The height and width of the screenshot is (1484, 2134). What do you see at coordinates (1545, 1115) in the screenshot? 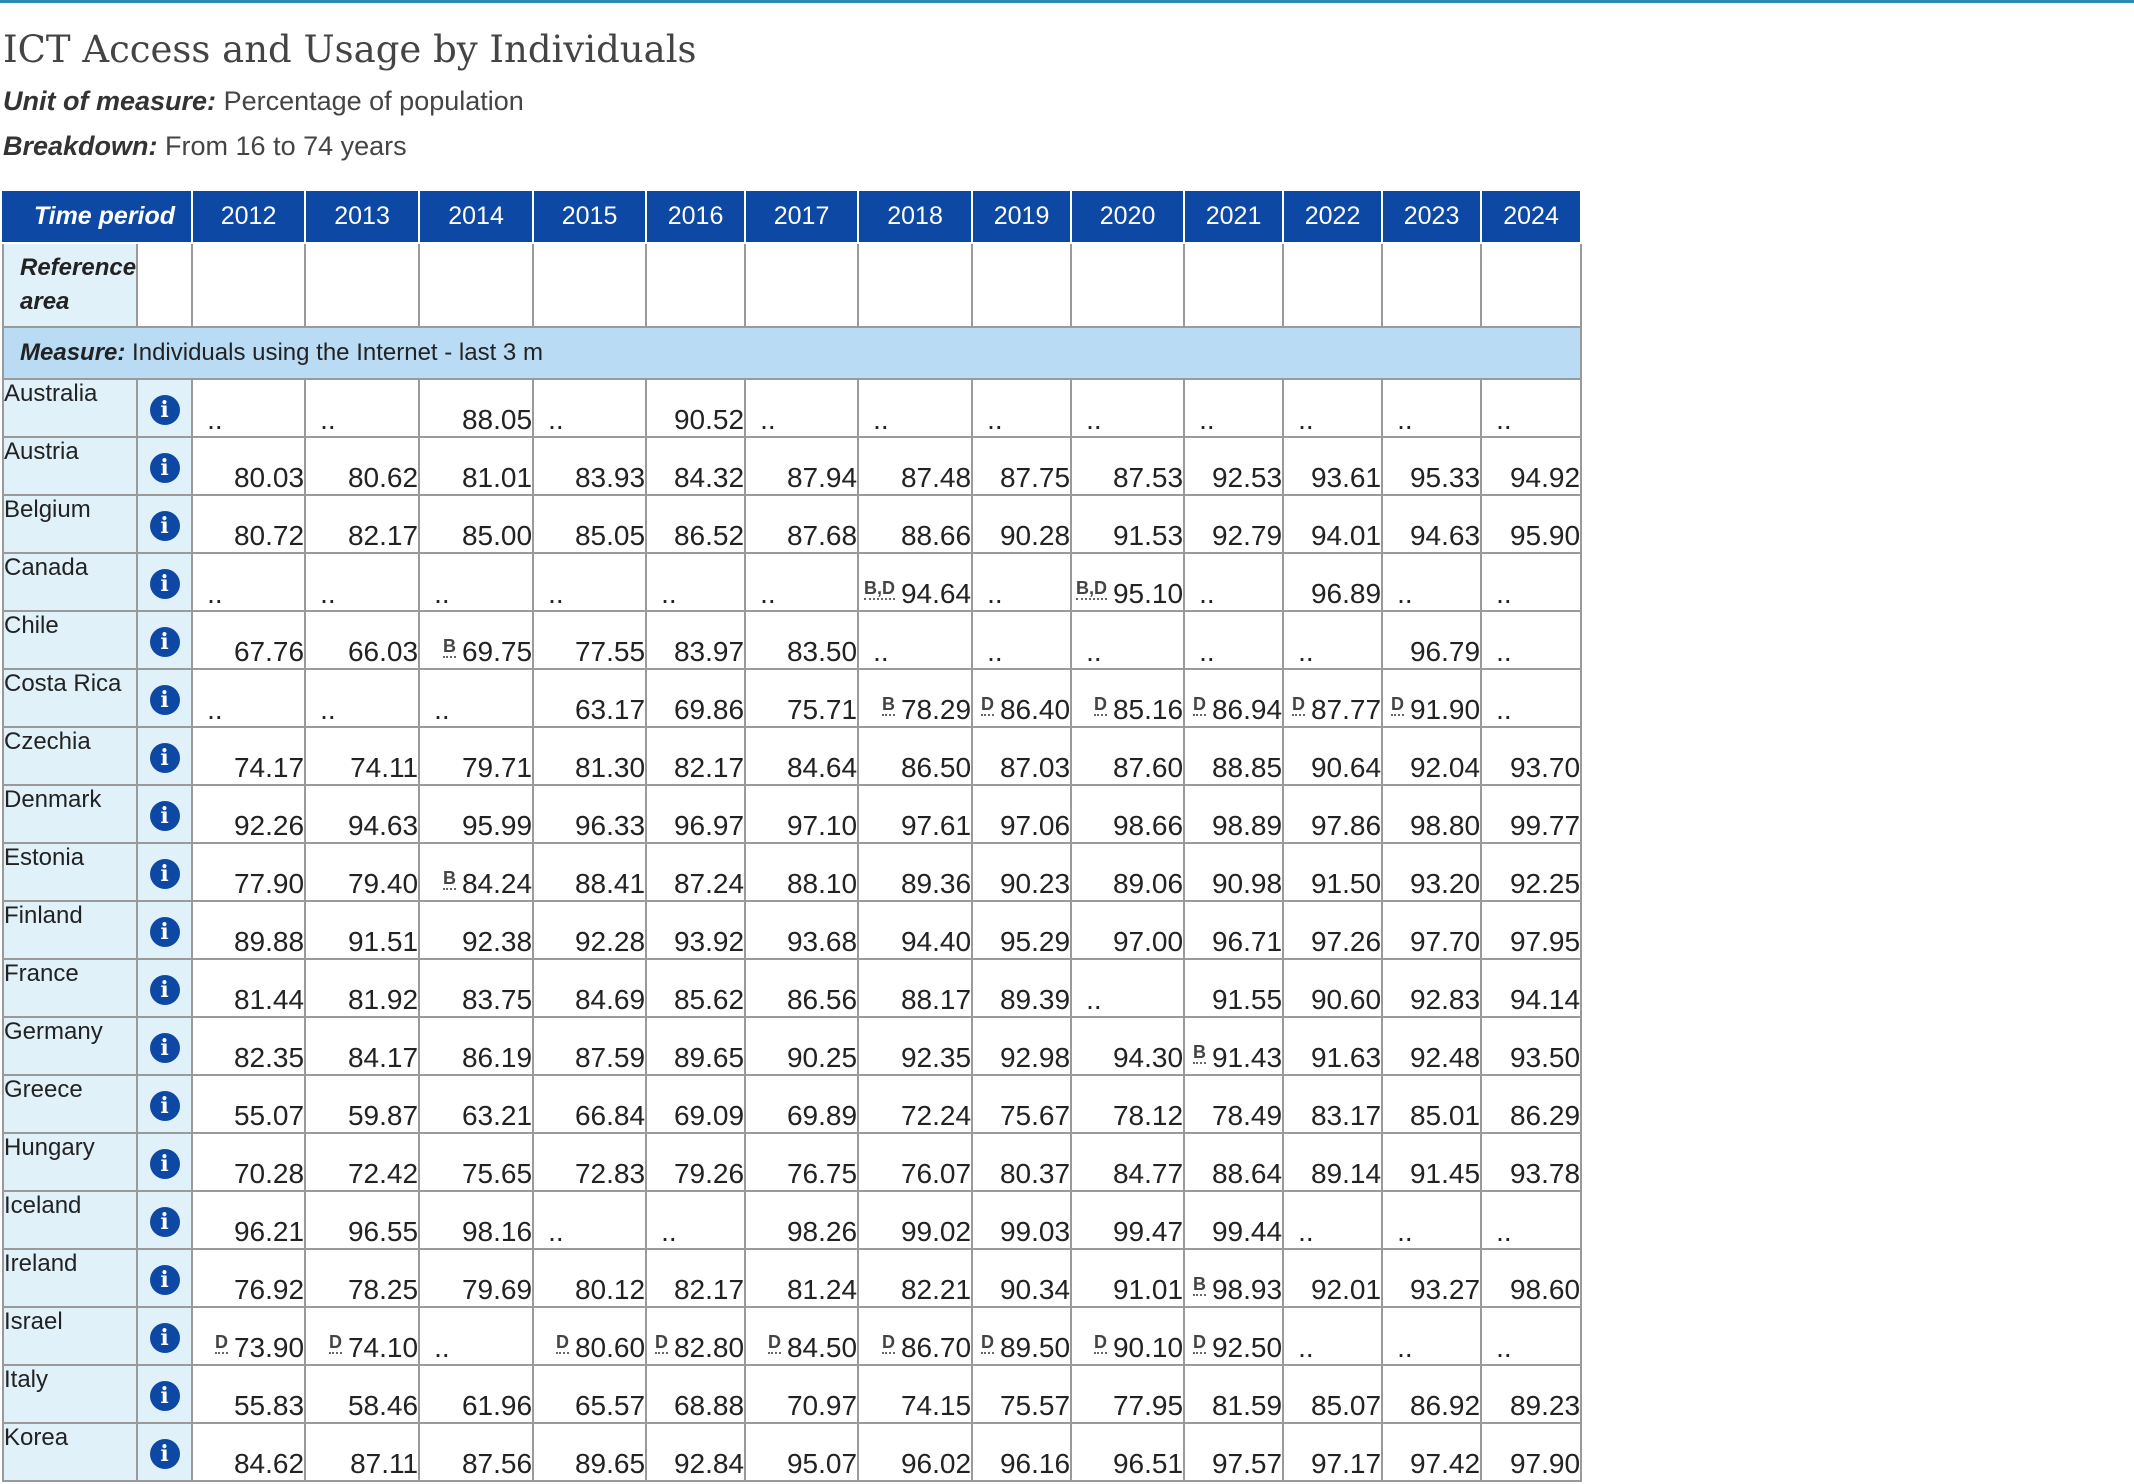
I see `value-text: 86.29` at bounding box center [1545, 1115].